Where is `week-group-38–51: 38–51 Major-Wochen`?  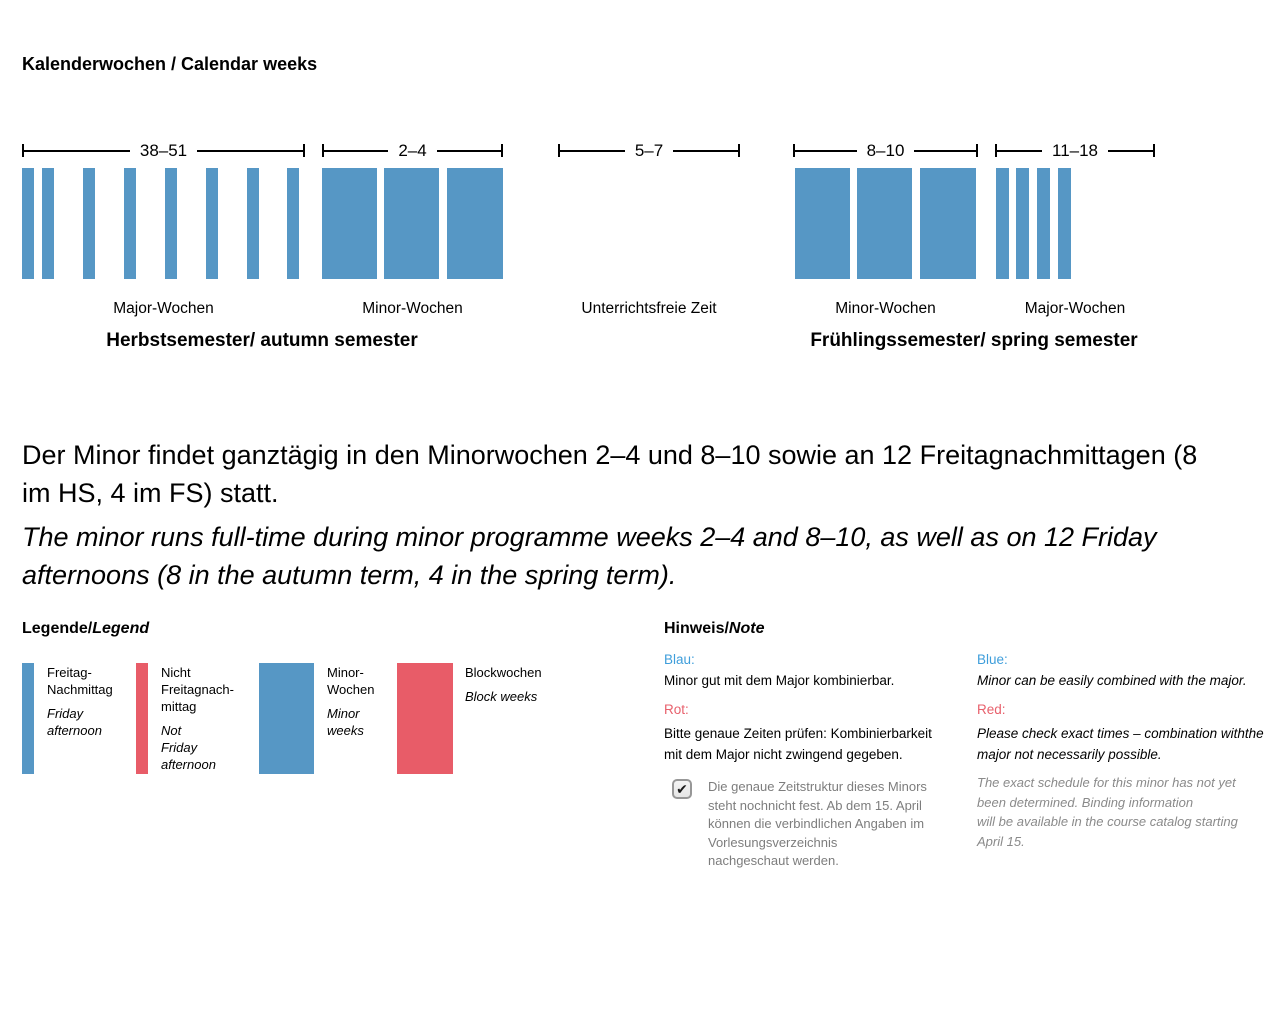 week-group-38–51: 38–51 Major-Wochen is located at coordinates (163, 302).